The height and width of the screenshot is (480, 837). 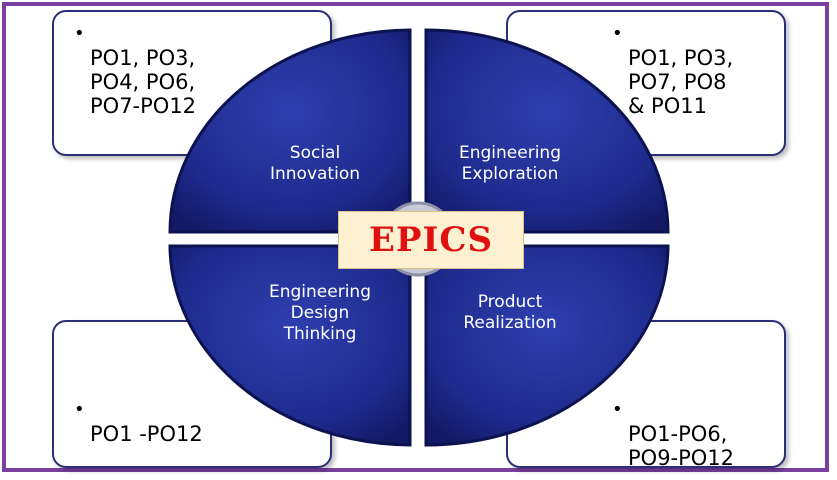 What do you see at coordinates (510, 312) in the screenshot?
I see `quadrant-label-product-realization: Product Realization` at bounding box center [510, 312].